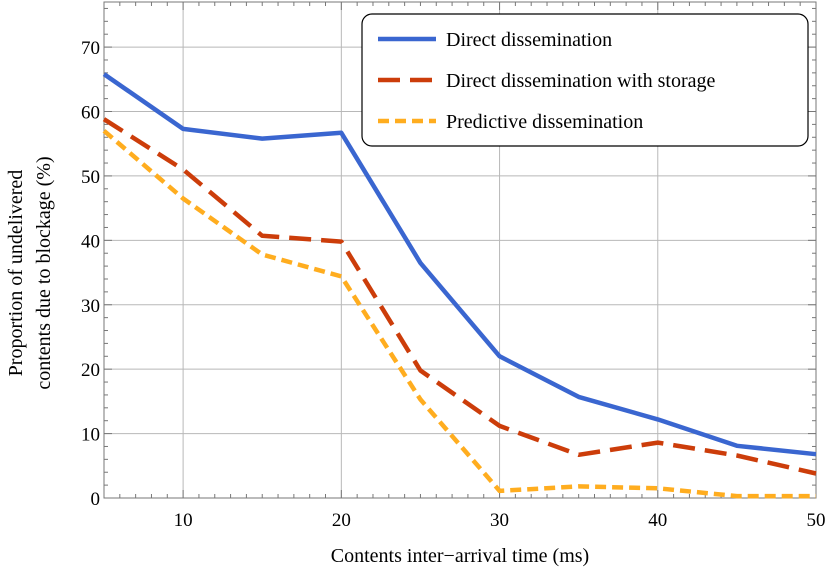  I want to click on y-tick-label: 10, so click(90, 435).